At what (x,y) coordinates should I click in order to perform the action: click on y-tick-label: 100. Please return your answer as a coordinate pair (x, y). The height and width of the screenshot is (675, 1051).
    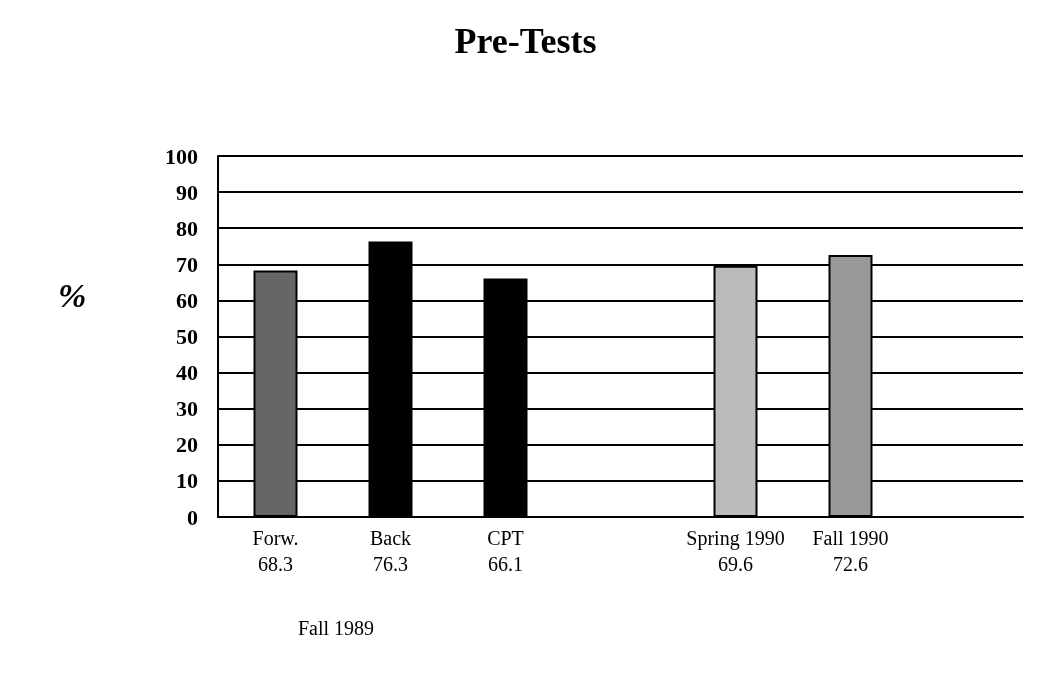
    Looking at the image, I should click on (181, 156).